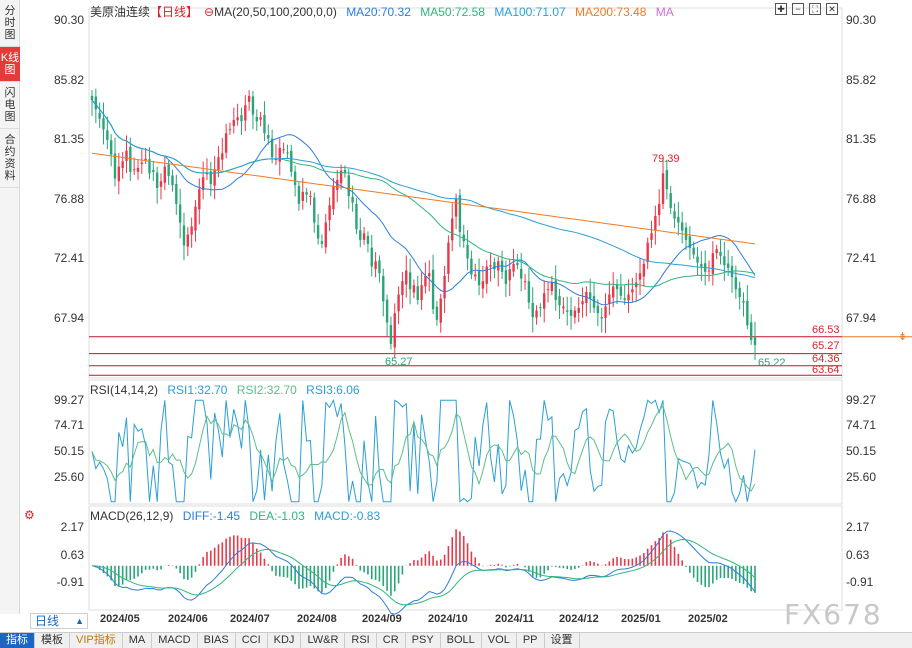 This screenshot has width=912, height=648. I want to click on tab-cci: CCI, so click(252, 640).